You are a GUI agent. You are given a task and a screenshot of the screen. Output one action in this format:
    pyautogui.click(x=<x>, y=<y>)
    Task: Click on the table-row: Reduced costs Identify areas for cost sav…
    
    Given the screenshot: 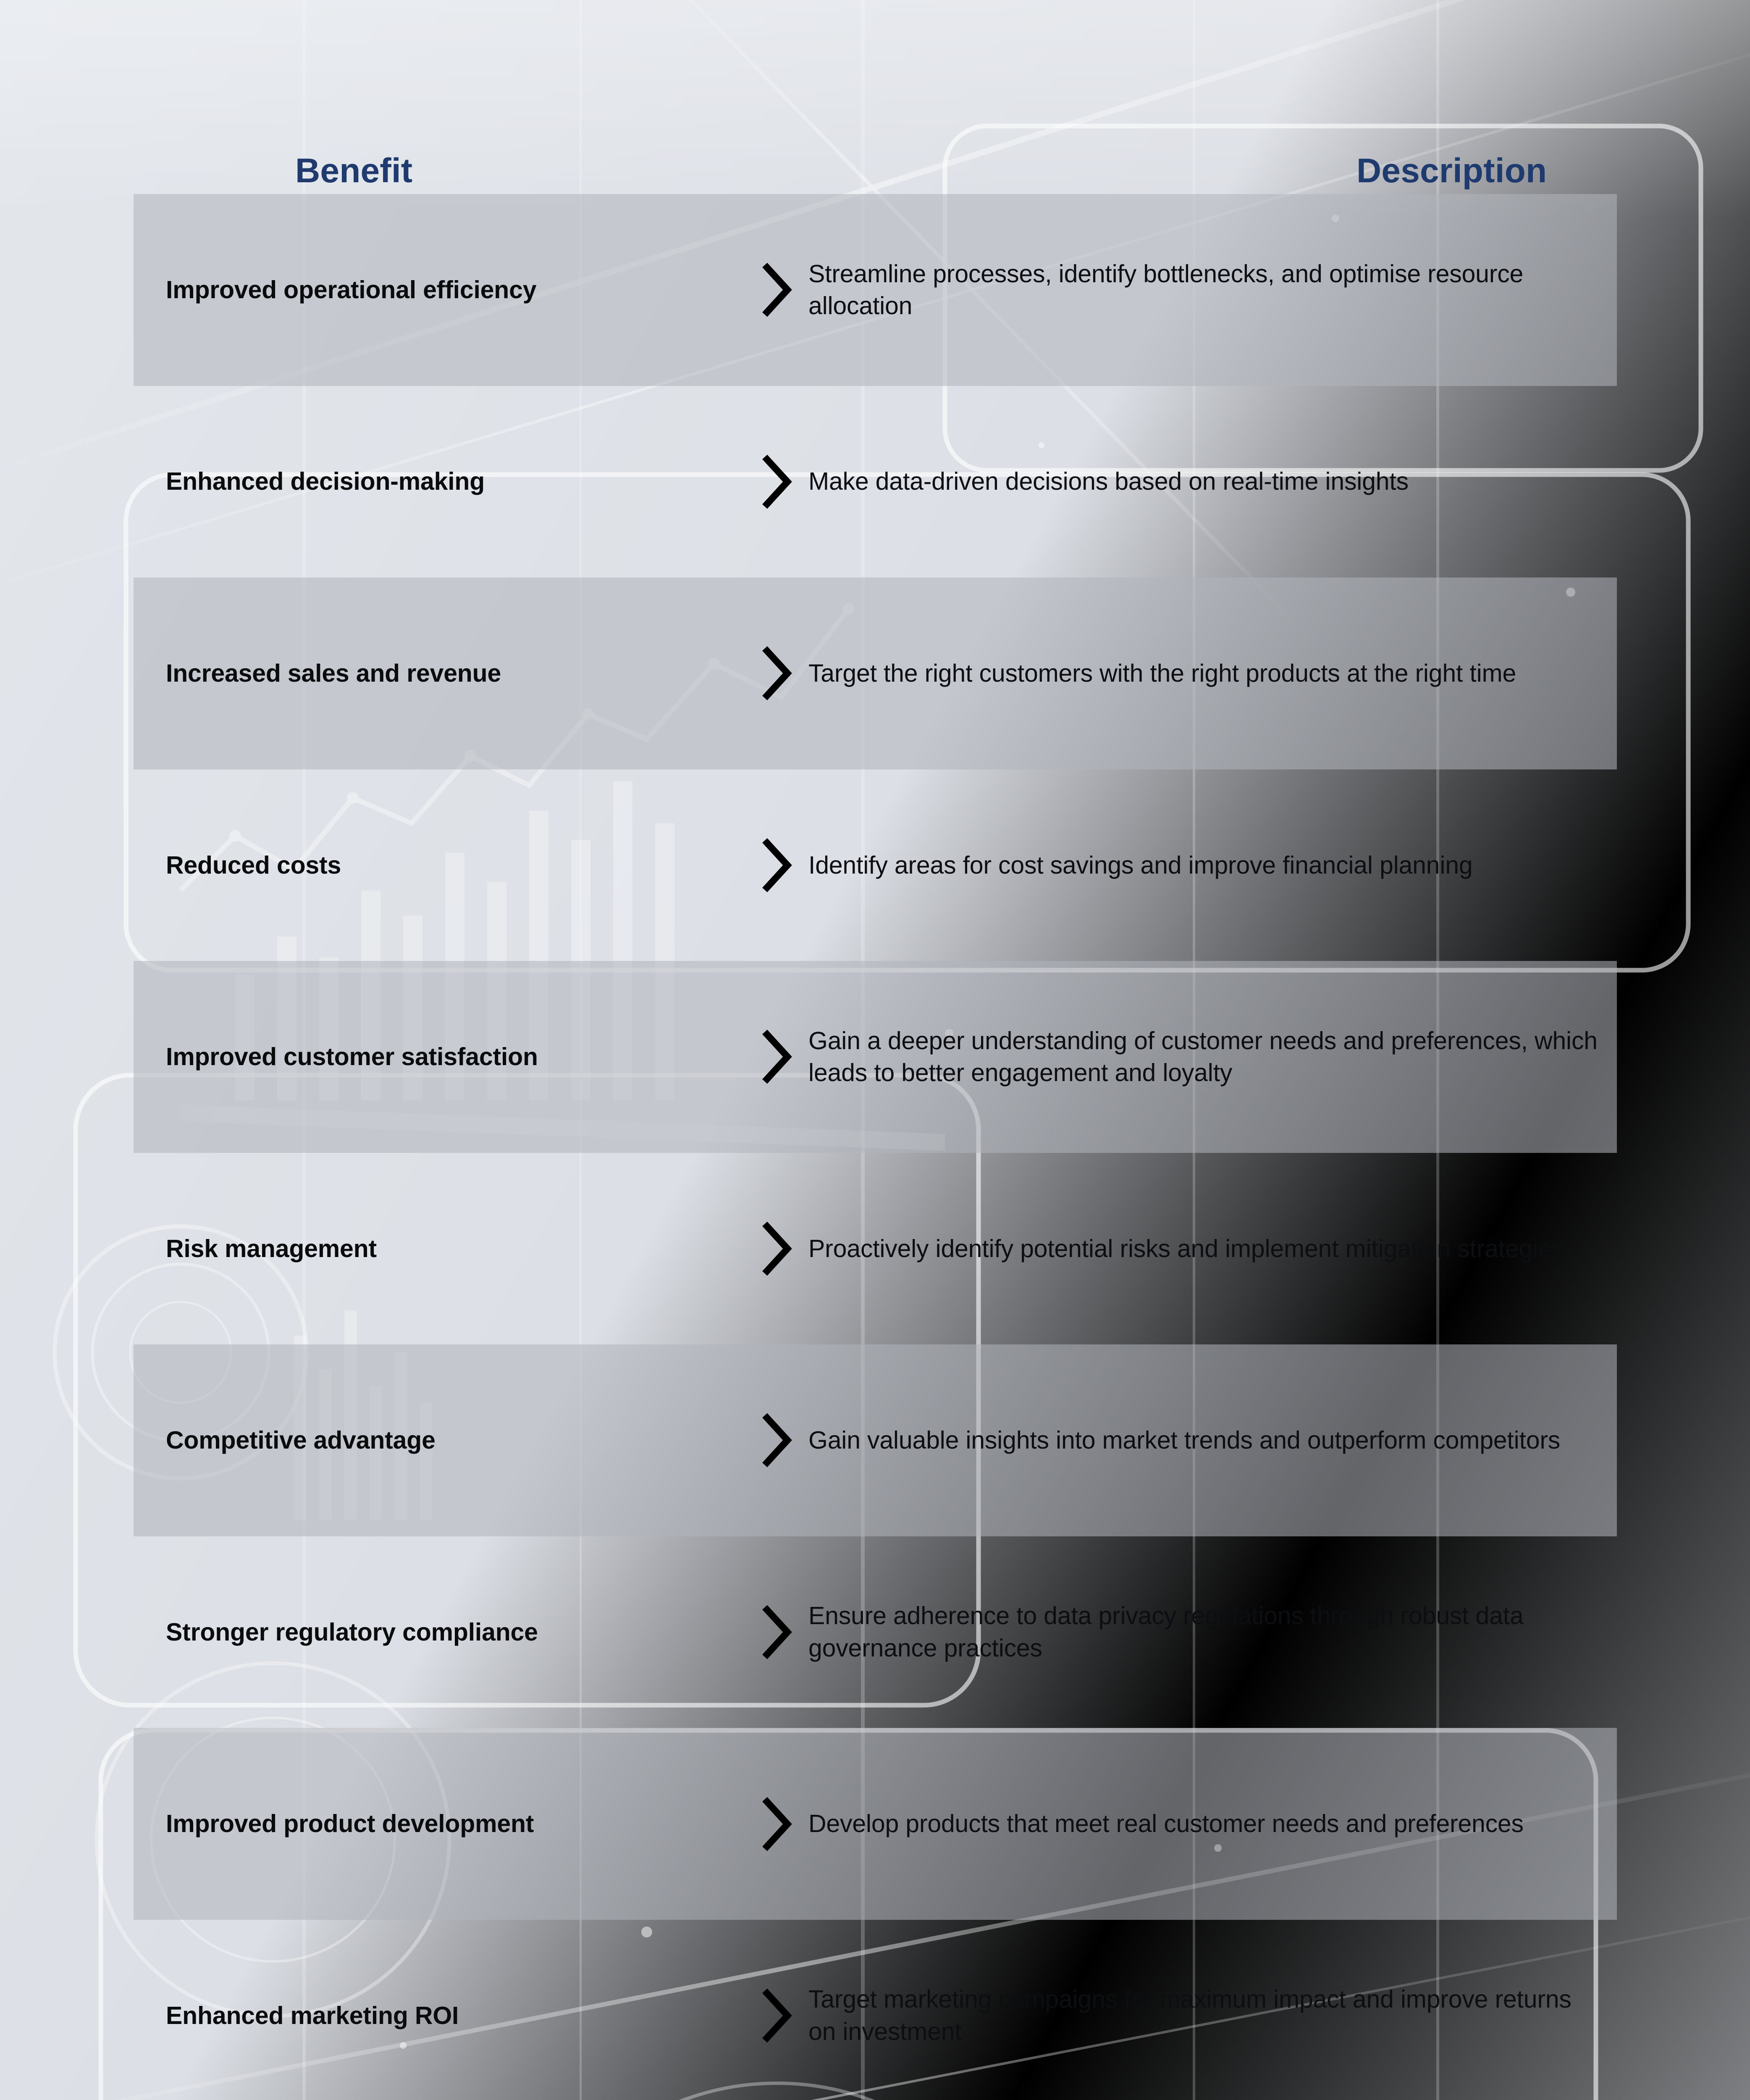 What is the action you would take?
    pyautogui.click(x=876, y=865)
    